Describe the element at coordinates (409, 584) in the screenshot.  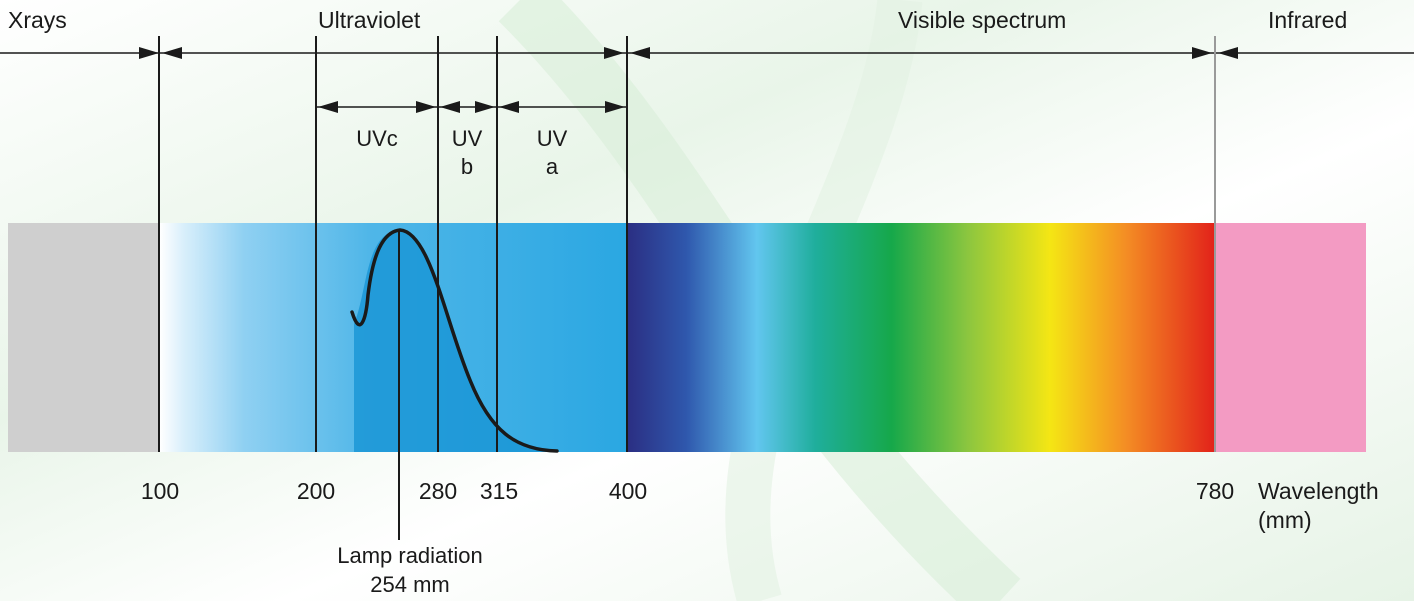
I see `lamp-label-value: 254 mm` at that location.